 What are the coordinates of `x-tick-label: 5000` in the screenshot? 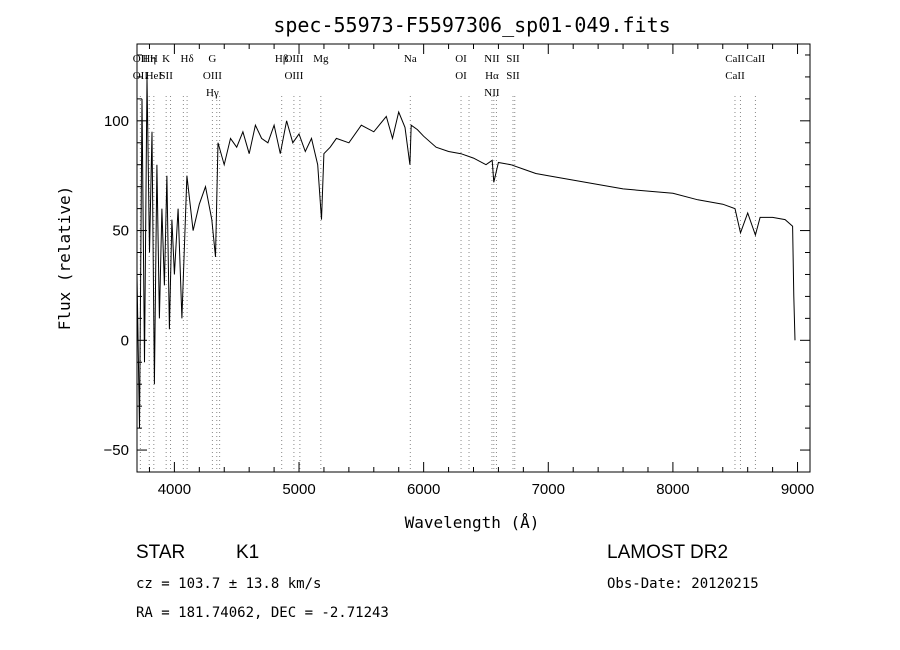 It's located at (298, 489).